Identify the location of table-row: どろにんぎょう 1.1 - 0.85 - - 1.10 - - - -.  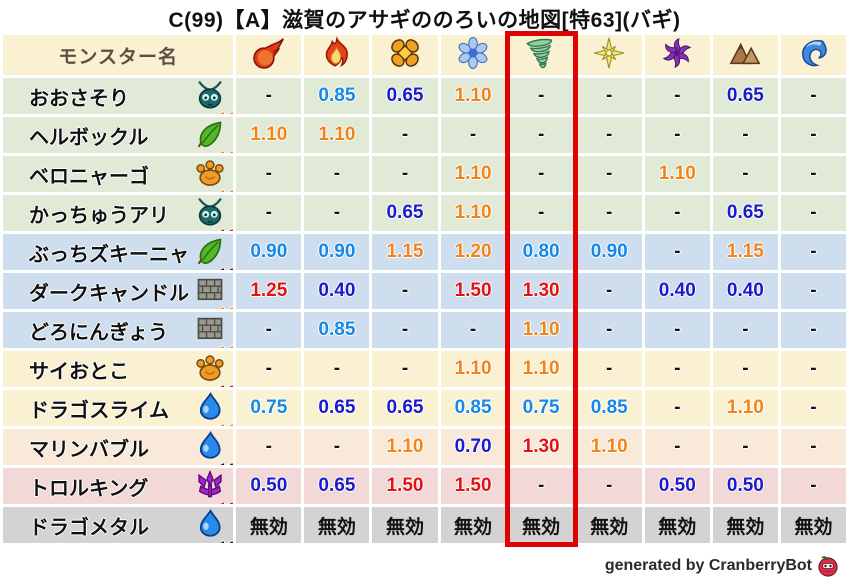
(424, 330).